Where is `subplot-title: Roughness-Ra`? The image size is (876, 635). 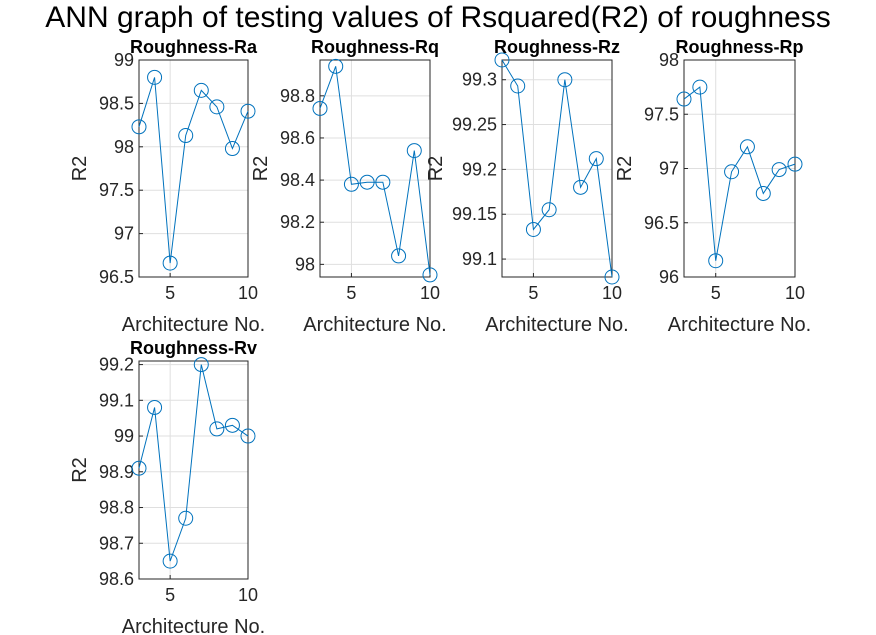 subplot-title: Roughness-Ra is located at coordinates (194, 47).